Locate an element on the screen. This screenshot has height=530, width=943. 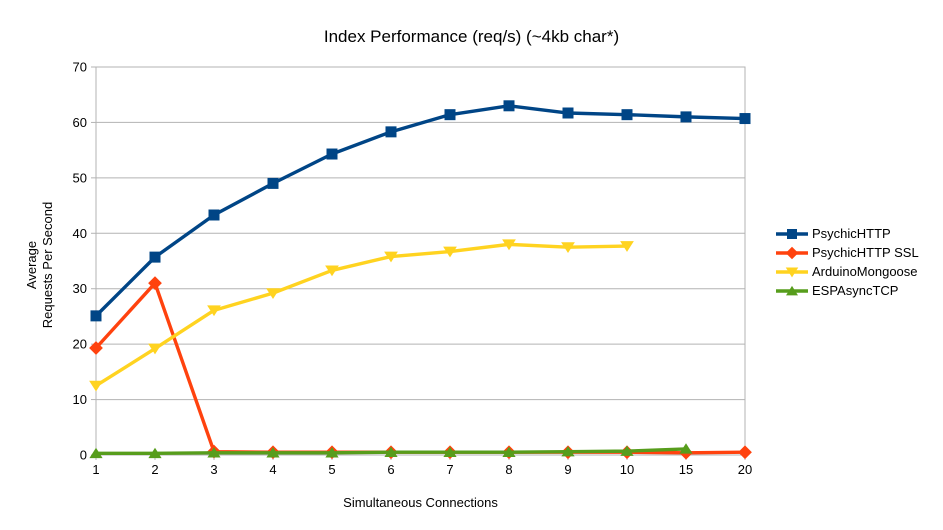
legend-label: PsychicHTTP SSL is located at coordinates (865, 252).